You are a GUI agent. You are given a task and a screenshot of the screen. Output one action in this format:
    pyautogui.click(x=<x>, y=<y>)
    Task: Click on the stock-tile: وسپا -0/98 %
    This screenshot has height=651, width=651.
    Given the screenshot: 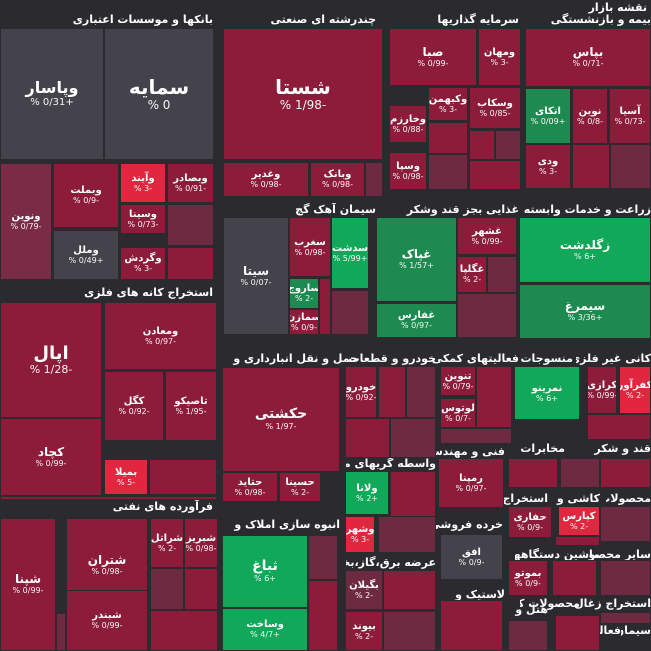 What is the action you would take?
    pyautogui.click(x=408, y=171)
    